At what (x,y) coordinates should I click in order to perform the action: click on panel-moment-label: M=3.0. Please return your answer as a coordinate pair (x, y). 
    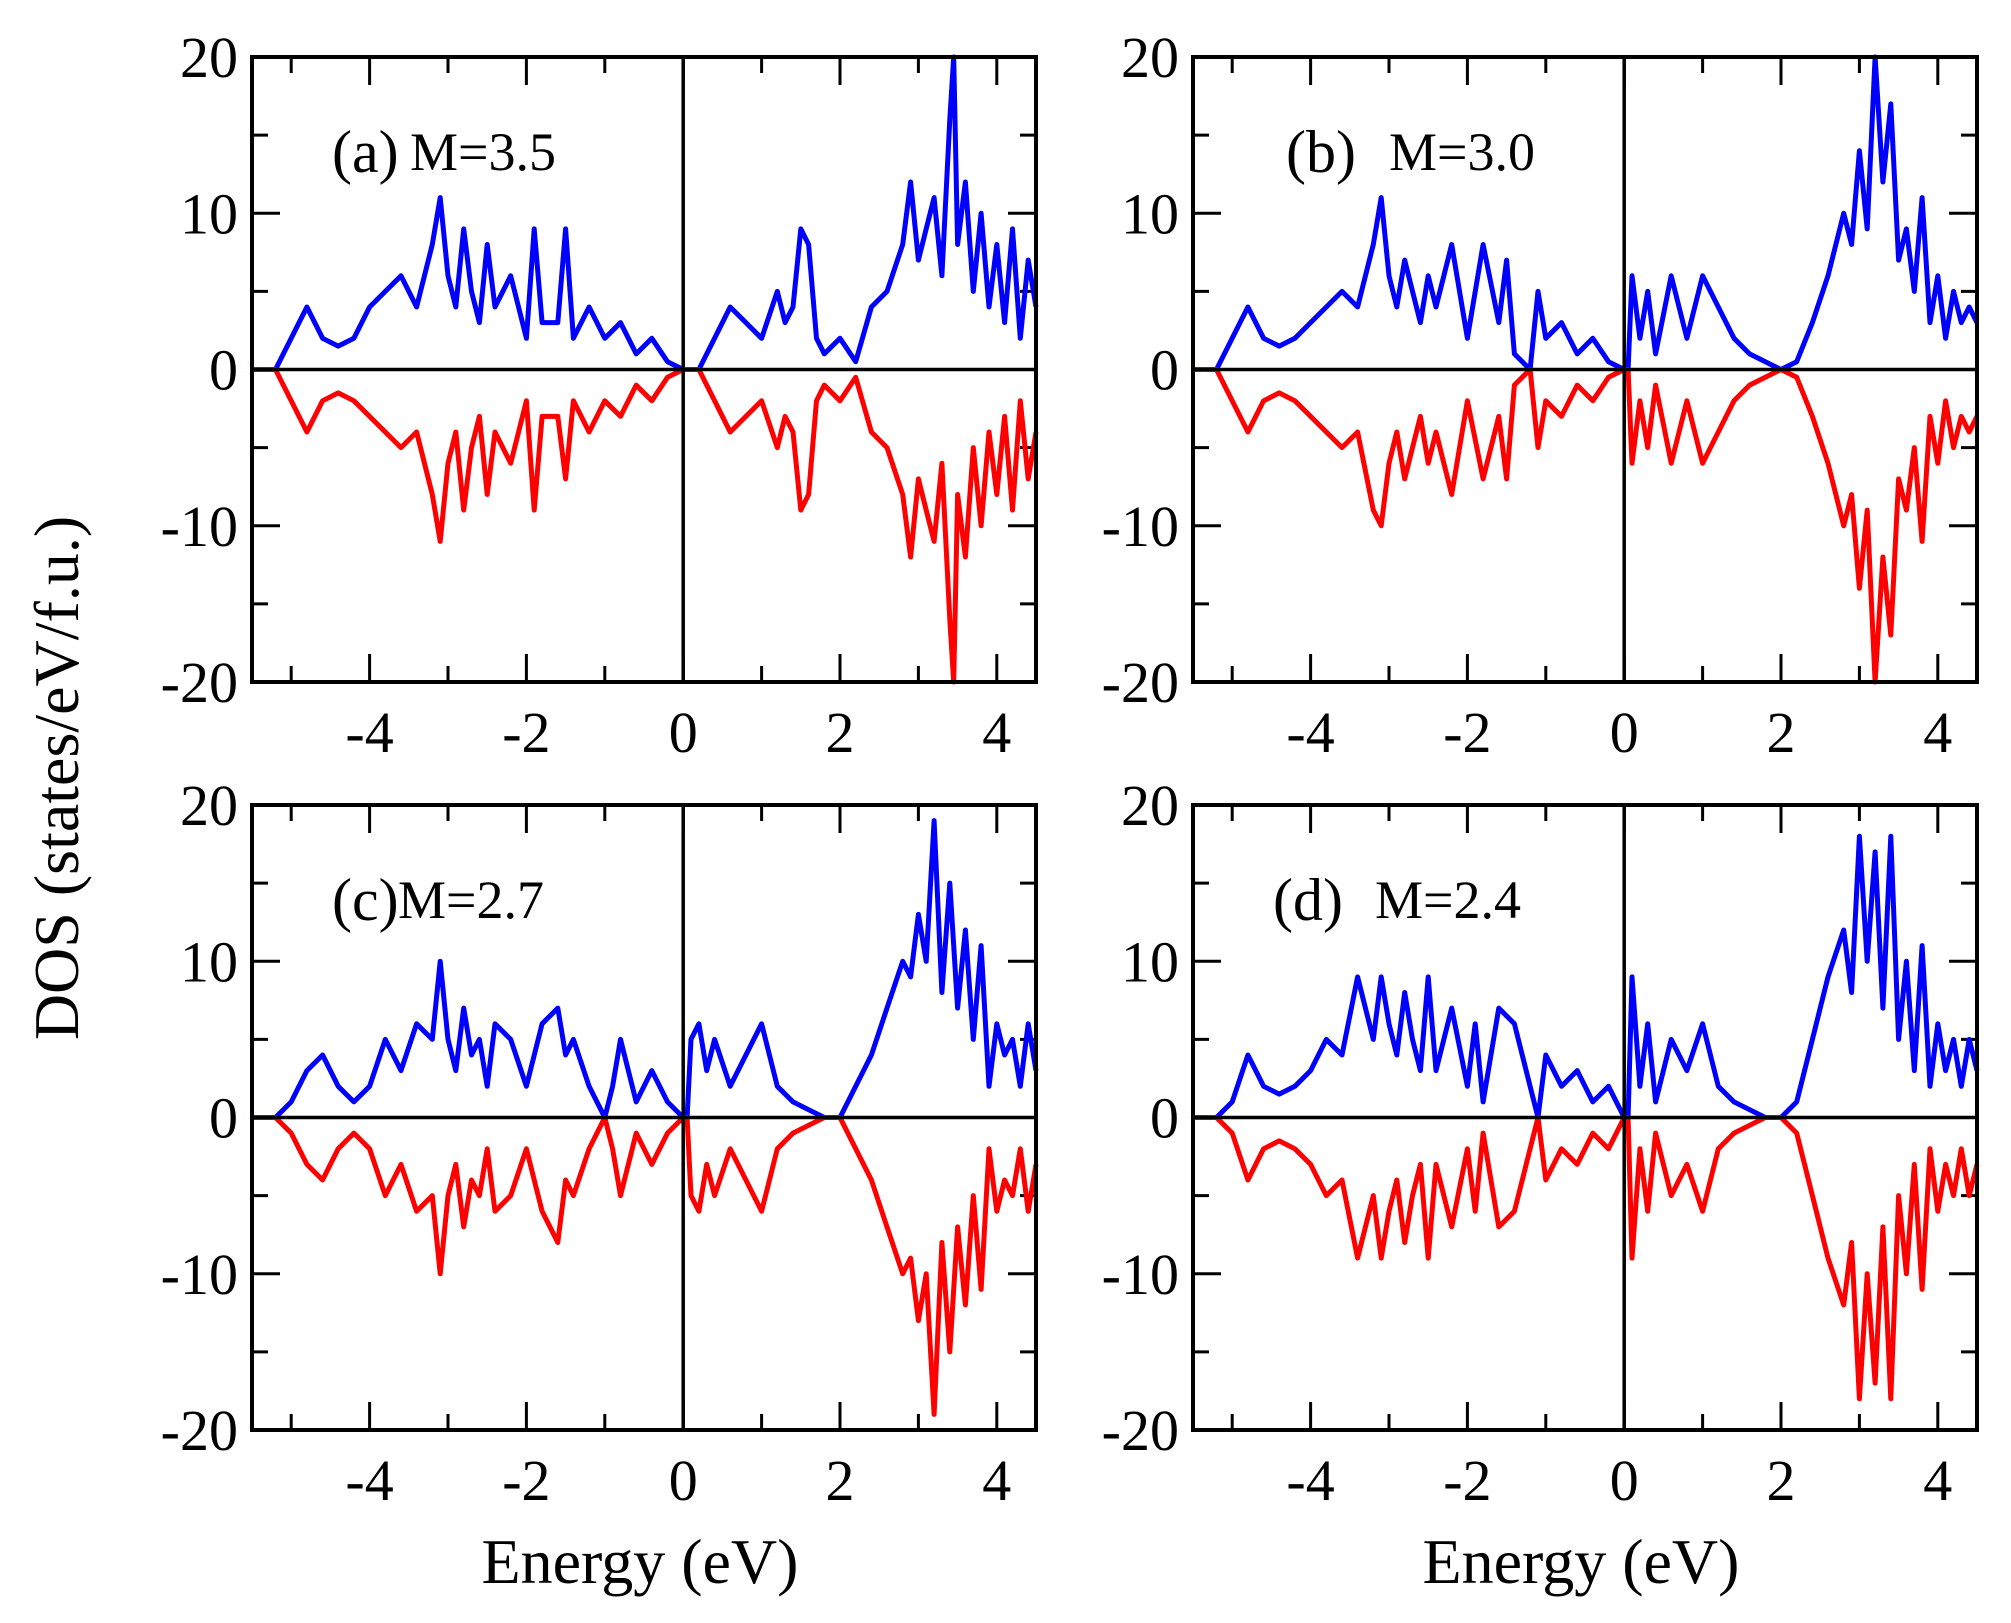
    Looking at the image, I should click on (1462, 152).